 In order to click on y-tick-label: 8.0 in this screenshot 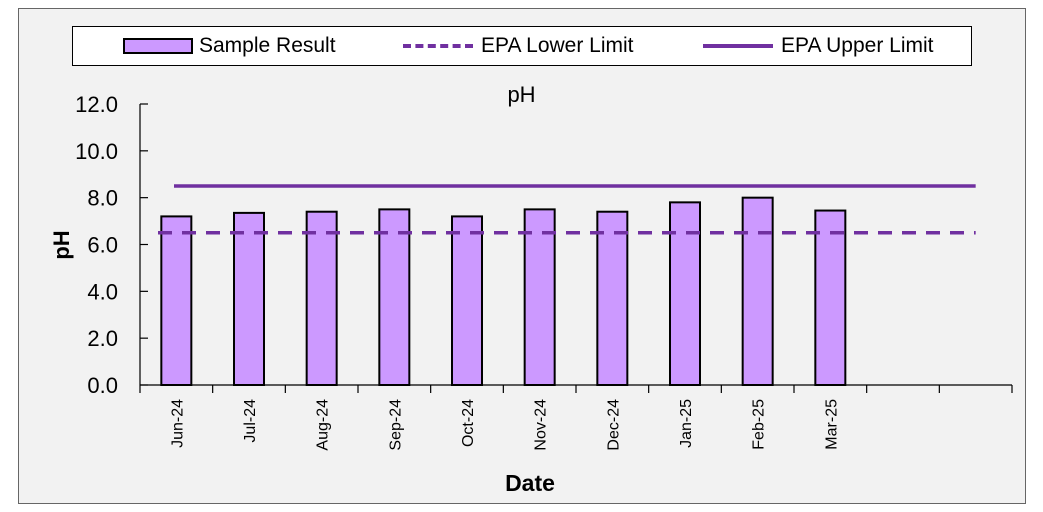, I will do `click(102, 198)`.